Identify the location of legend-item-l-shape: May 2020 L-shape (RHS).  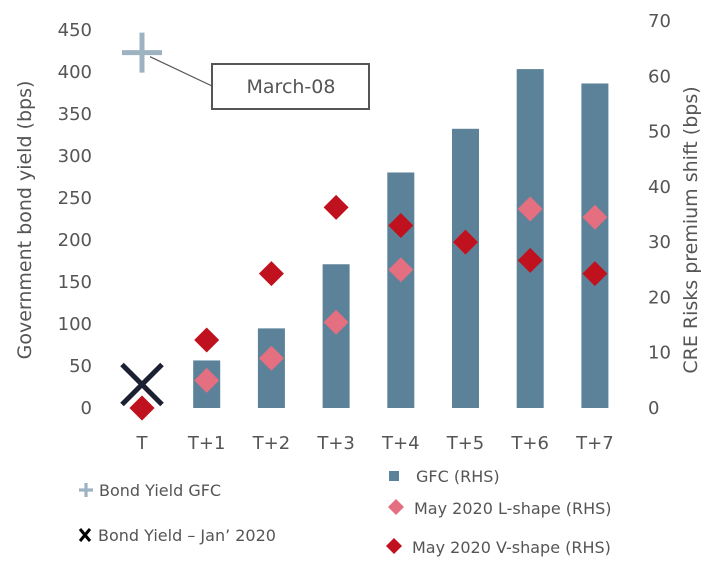
(500, 508).